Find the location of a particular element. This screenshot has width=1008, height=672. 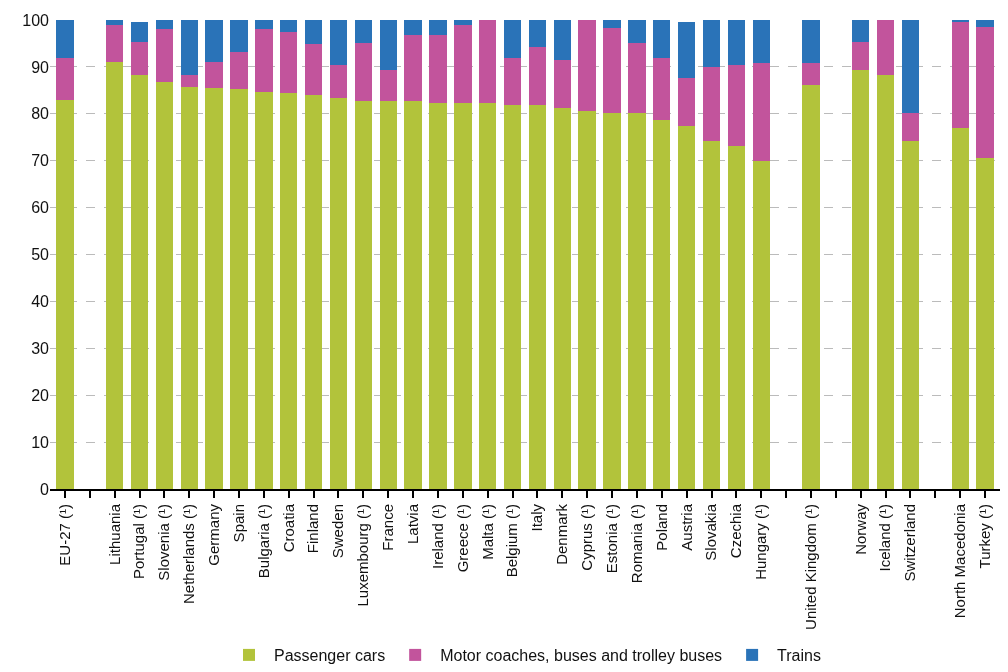

x-tick-label: Portugal (¹) is located at coordinates (139, 542).